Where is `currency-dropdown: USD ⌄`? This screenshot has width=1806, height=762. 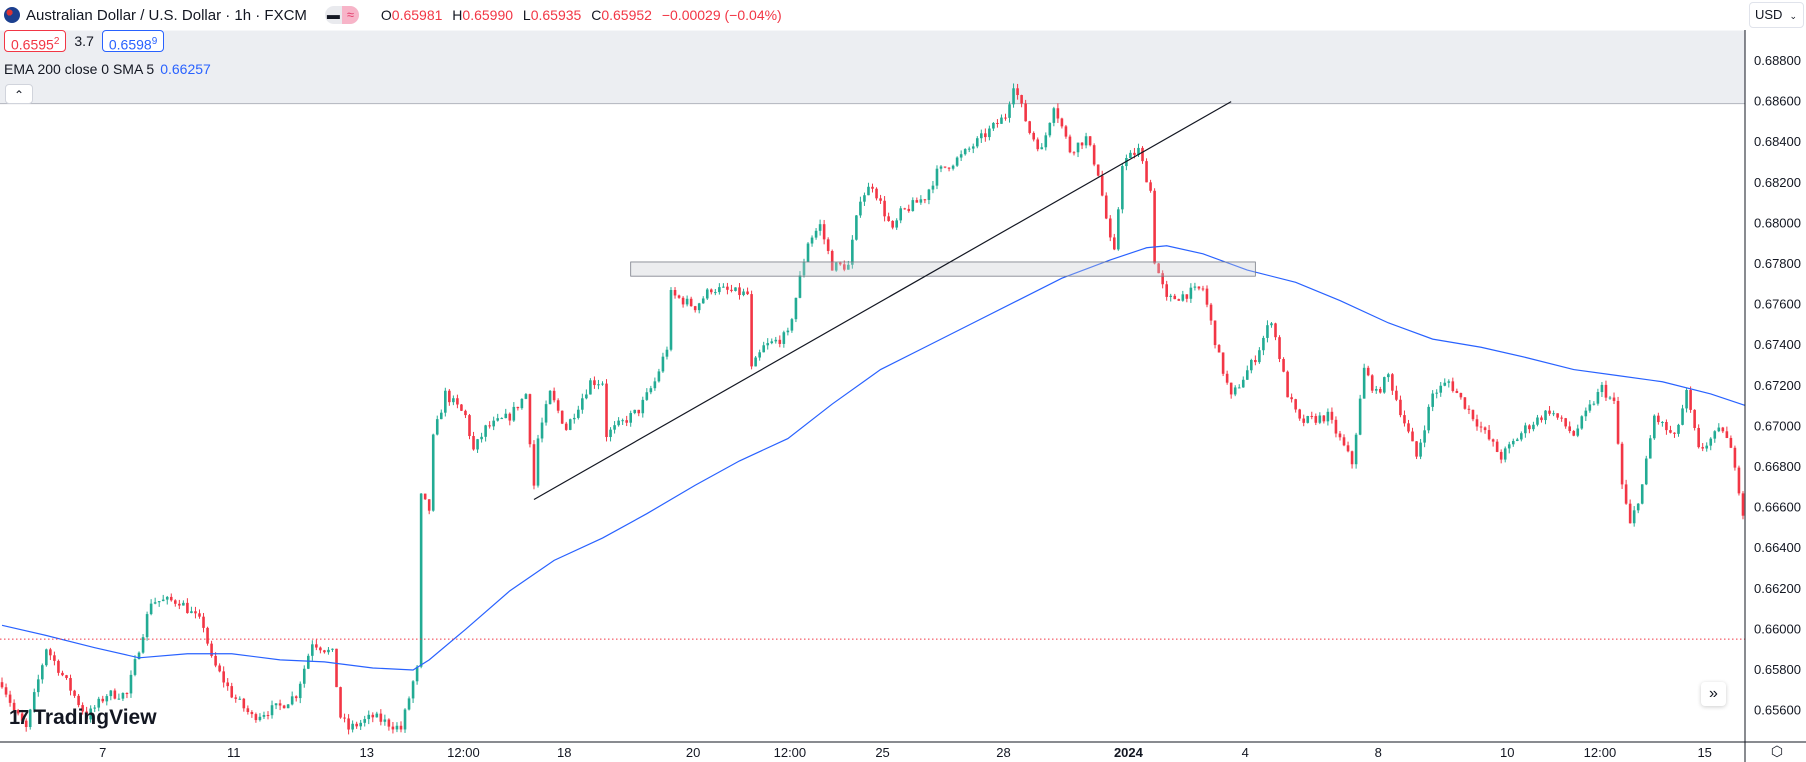 currency-dropdown: USD ⌄ is located at coordinates (1776, 15).